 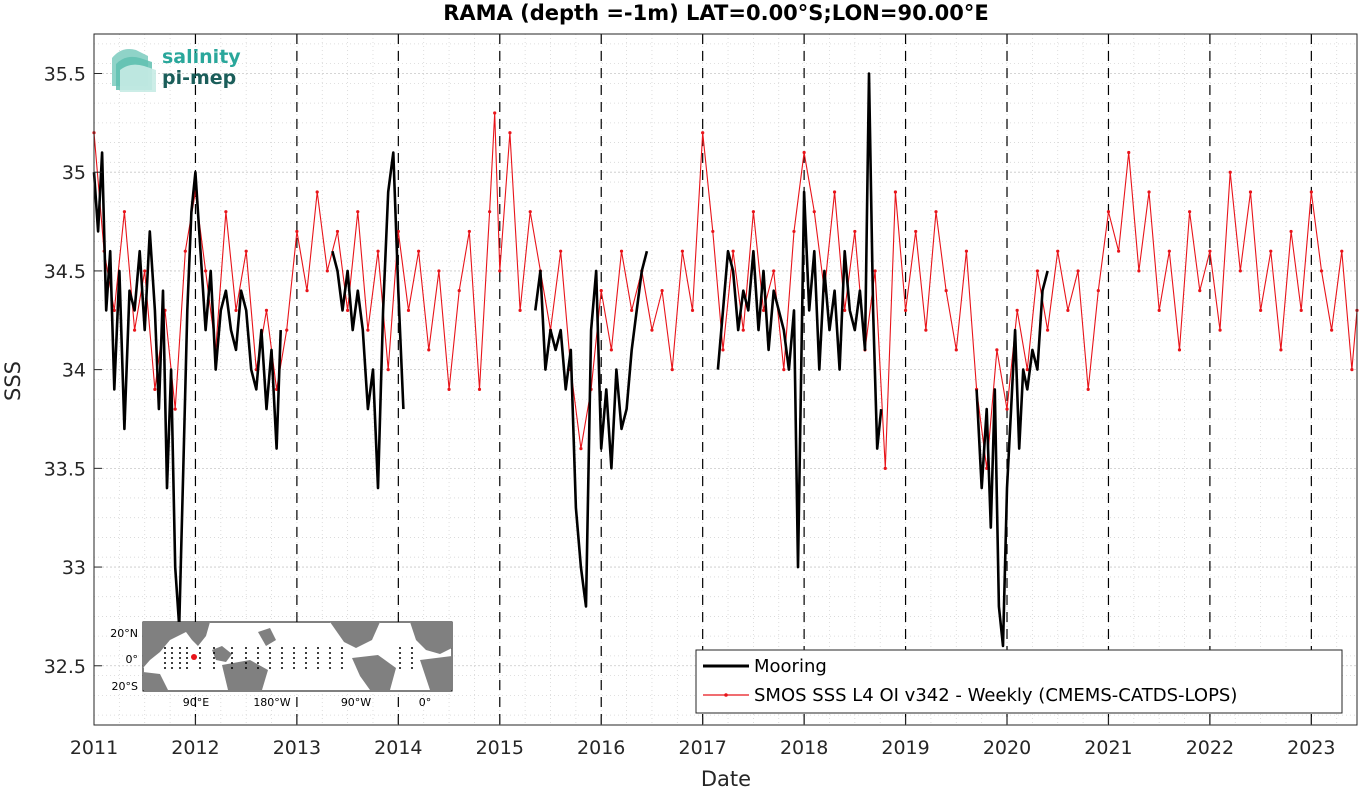 I want to click on x-tick-label: 2020, so click(x=1007, y=748).